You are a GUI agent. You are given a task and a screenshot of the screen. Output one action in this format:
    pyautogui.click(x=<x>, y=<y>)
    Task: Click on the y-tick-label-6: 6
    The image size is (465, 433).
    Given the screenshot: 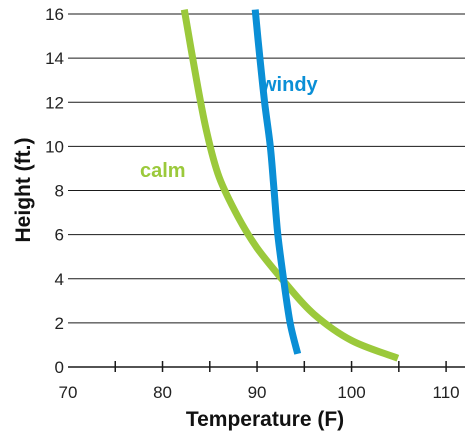 What is the action you would take?
    pyautogui.click(x=59, y=235)
    